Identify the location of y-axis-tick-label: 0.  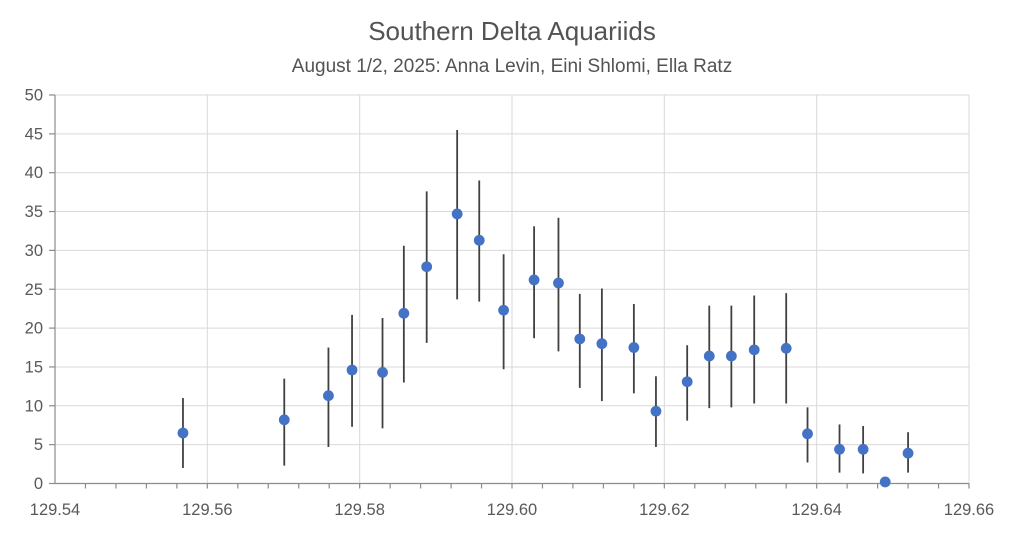
(38, 484).